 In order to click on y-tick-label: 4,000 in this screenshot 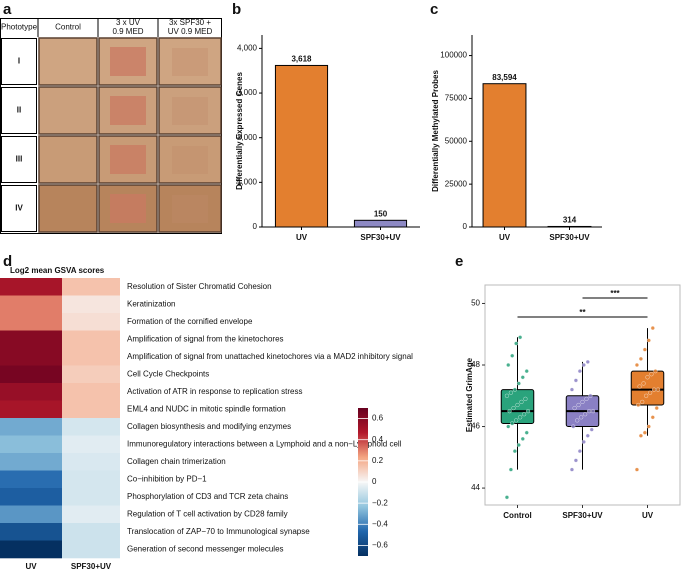, I will do `click(247, 48)`.